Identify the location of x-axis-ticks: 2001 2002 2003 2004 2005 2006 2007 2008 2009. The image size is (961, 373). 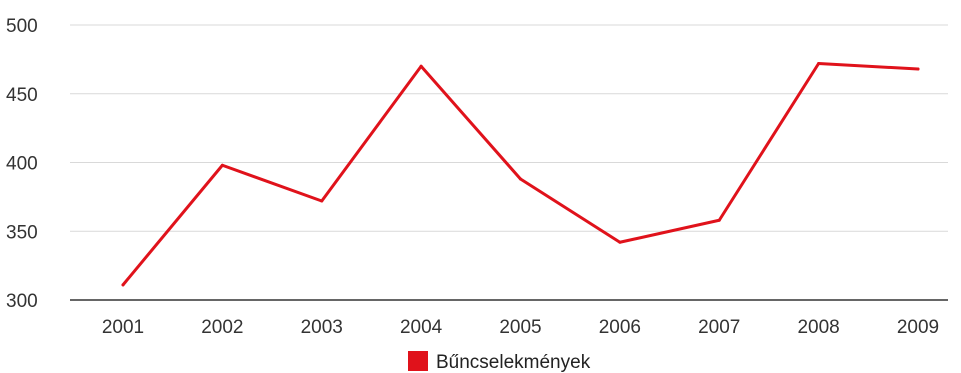
(520, 327).